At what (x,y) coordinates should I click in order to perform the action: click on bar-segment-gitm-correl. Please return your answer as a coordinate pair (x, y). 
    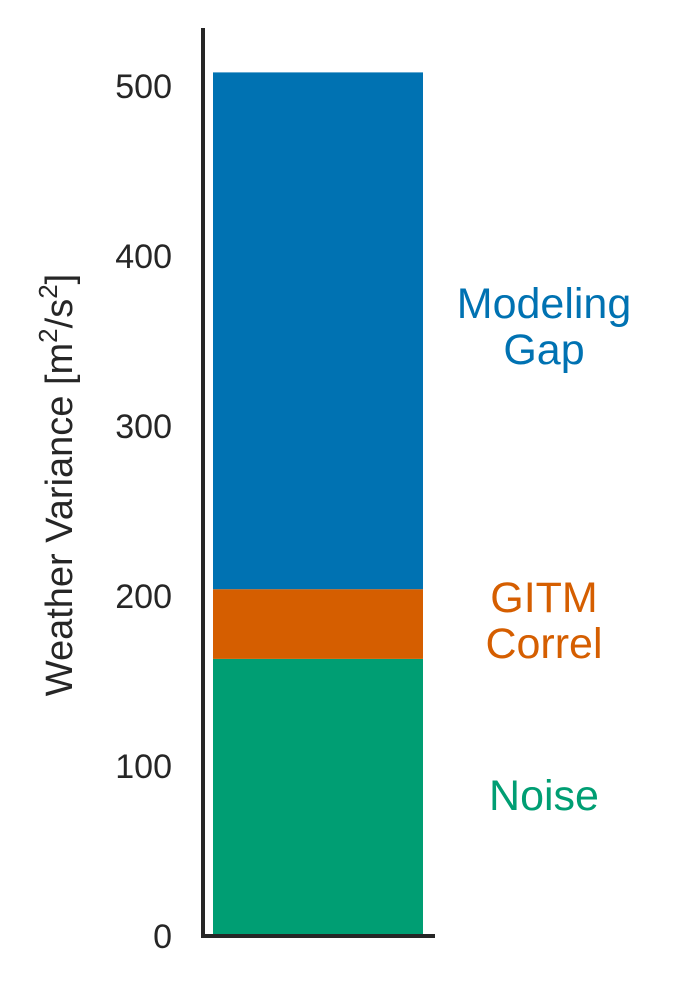
    Looking at the image, I should click on (318, 624).